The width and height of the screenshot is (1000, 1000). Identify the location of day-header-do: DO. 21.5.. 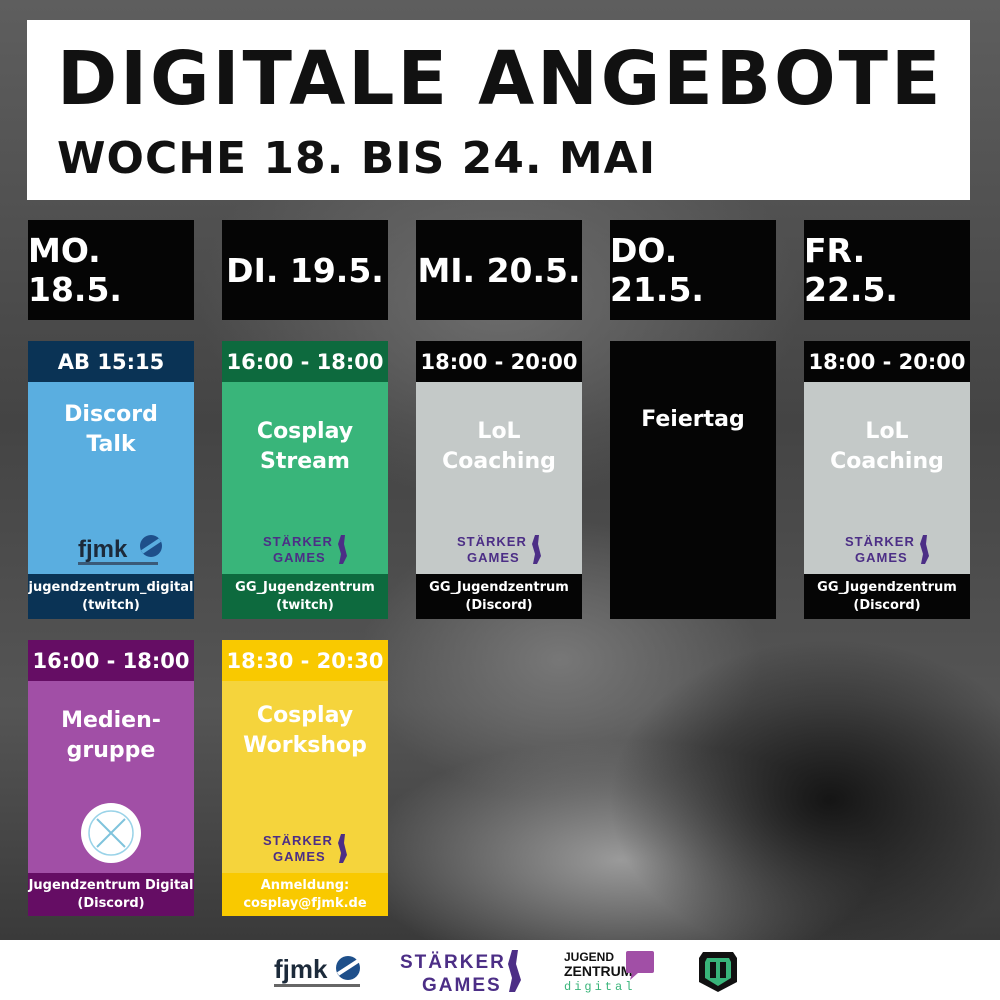
(693, 270).